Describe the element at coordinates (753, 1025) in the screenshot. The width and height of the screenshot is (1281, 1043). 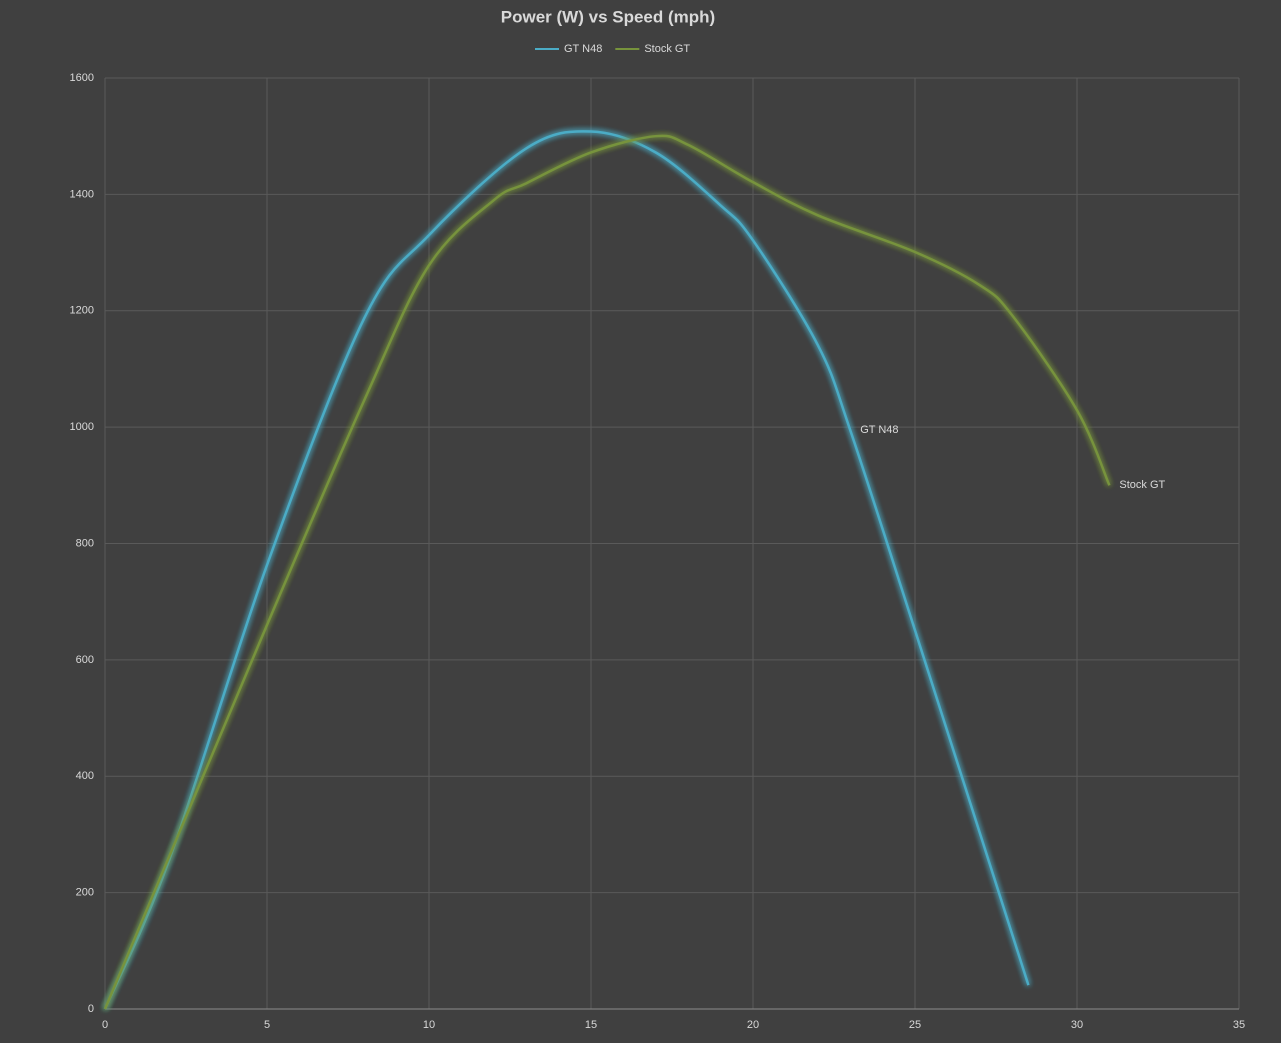
I see `x-tick-label: 20` at that location.